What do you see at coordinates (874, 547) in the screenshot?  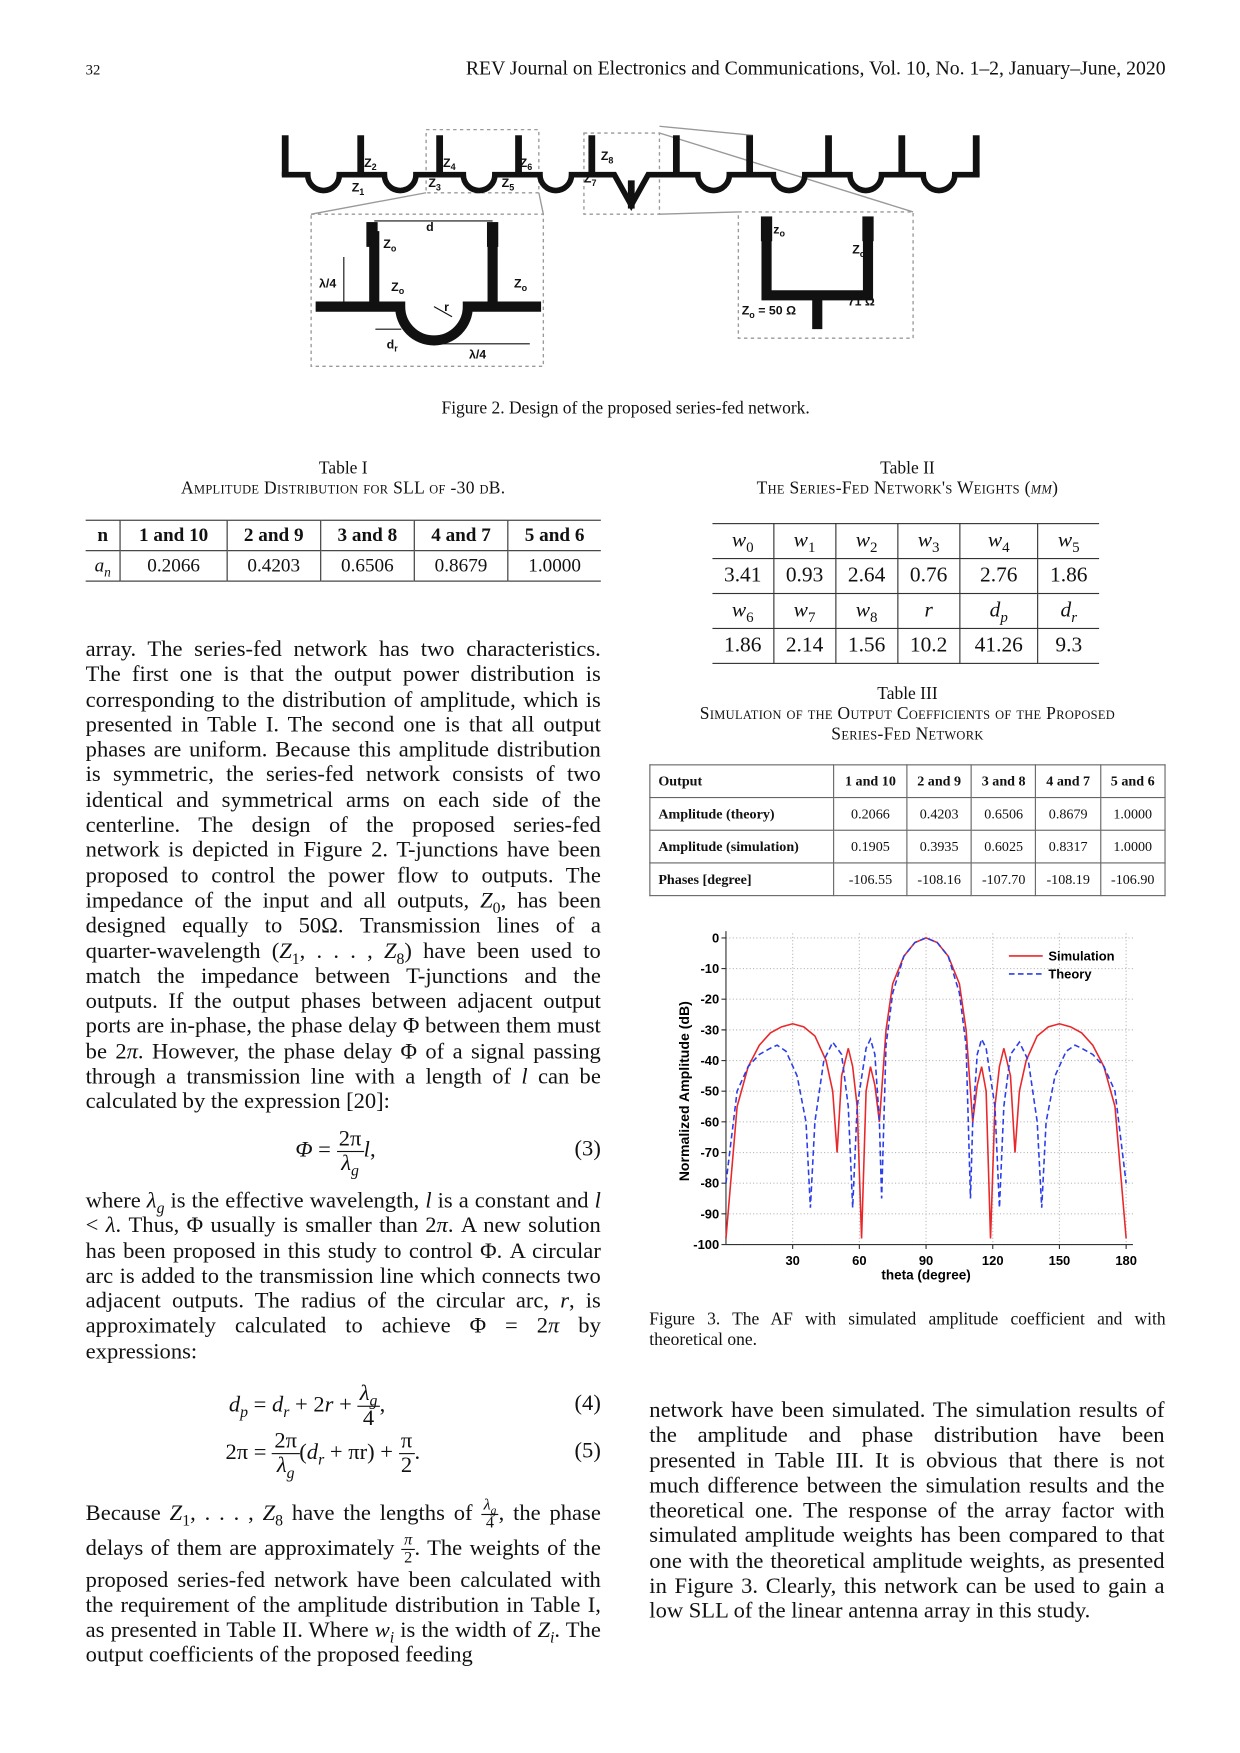 I see `subscript: 2` at bounding box center [874, 547].